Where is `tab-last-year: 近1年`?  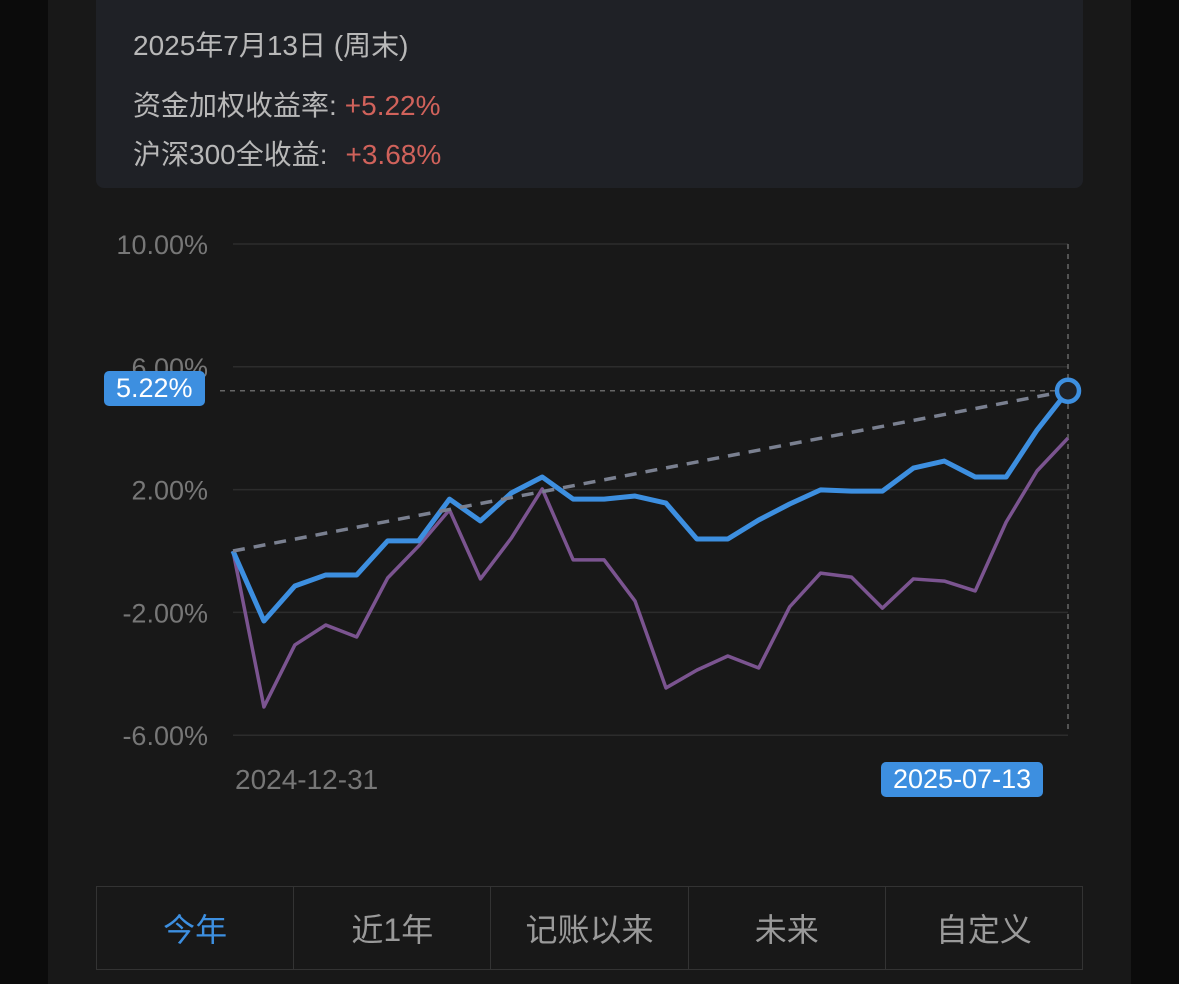
tab-last-year: 近1年 is located at coordinates (393, 928).